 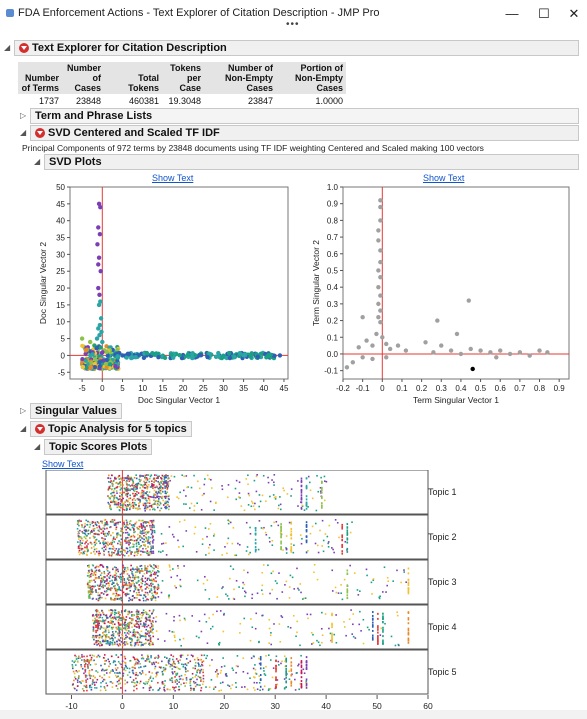 I want to click on minimize-button: —, so click(x=512, y=13).